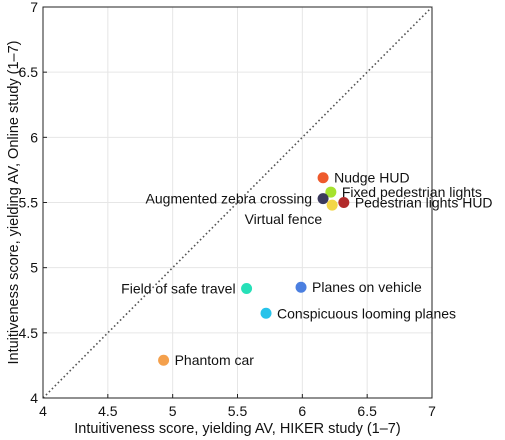  What do you see at coordinates (424, 203) in the screenshot?
I see `point-label: Pedestrian lights HUD` at bounding box center [424, 203].